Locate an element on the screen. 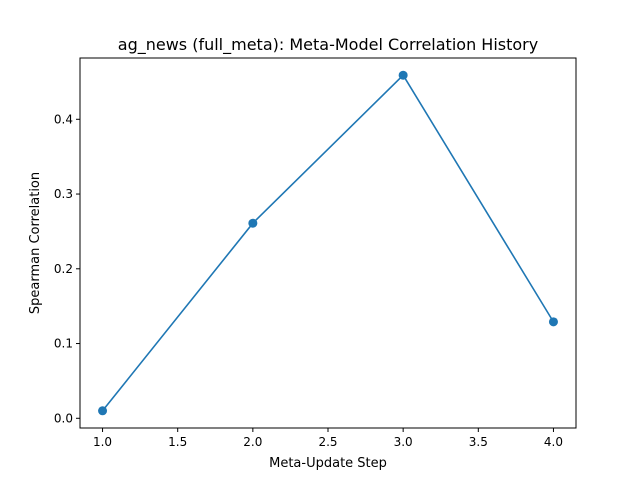  y-tick-label: 0.2 is located at coordinates (63, 269).